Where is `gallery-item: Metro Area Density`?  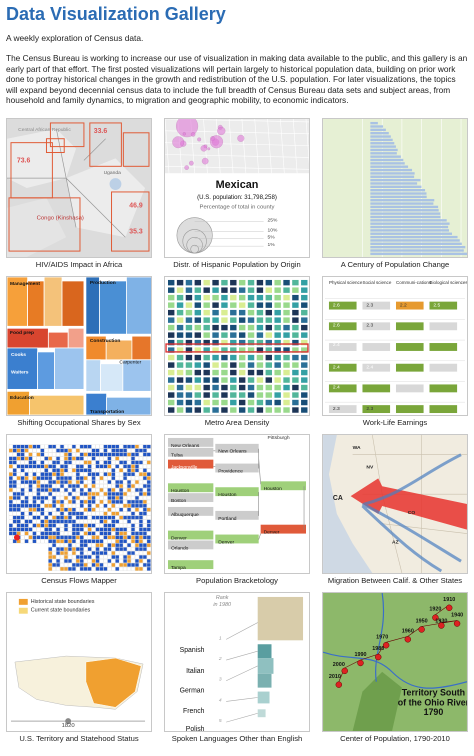
gallery-item: Metro Area Density is located at coordinates (237, 353).